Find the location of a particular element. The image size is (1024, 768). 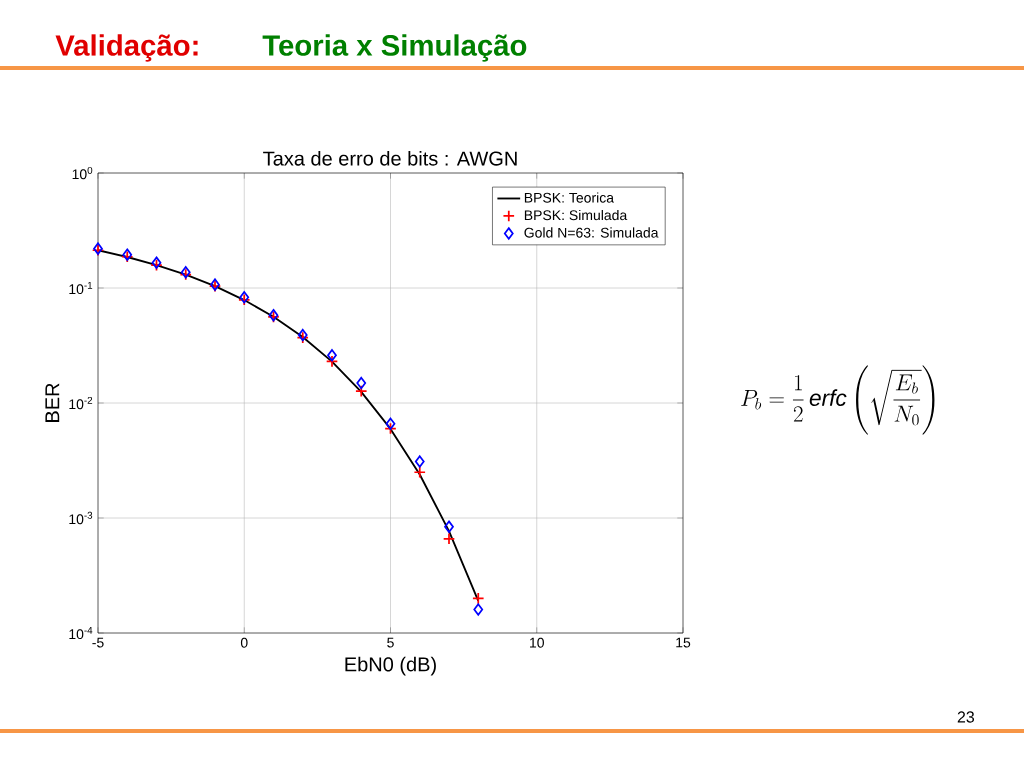

x-axis-title: EbN0 (dB) is located at coordinates (390, 666).